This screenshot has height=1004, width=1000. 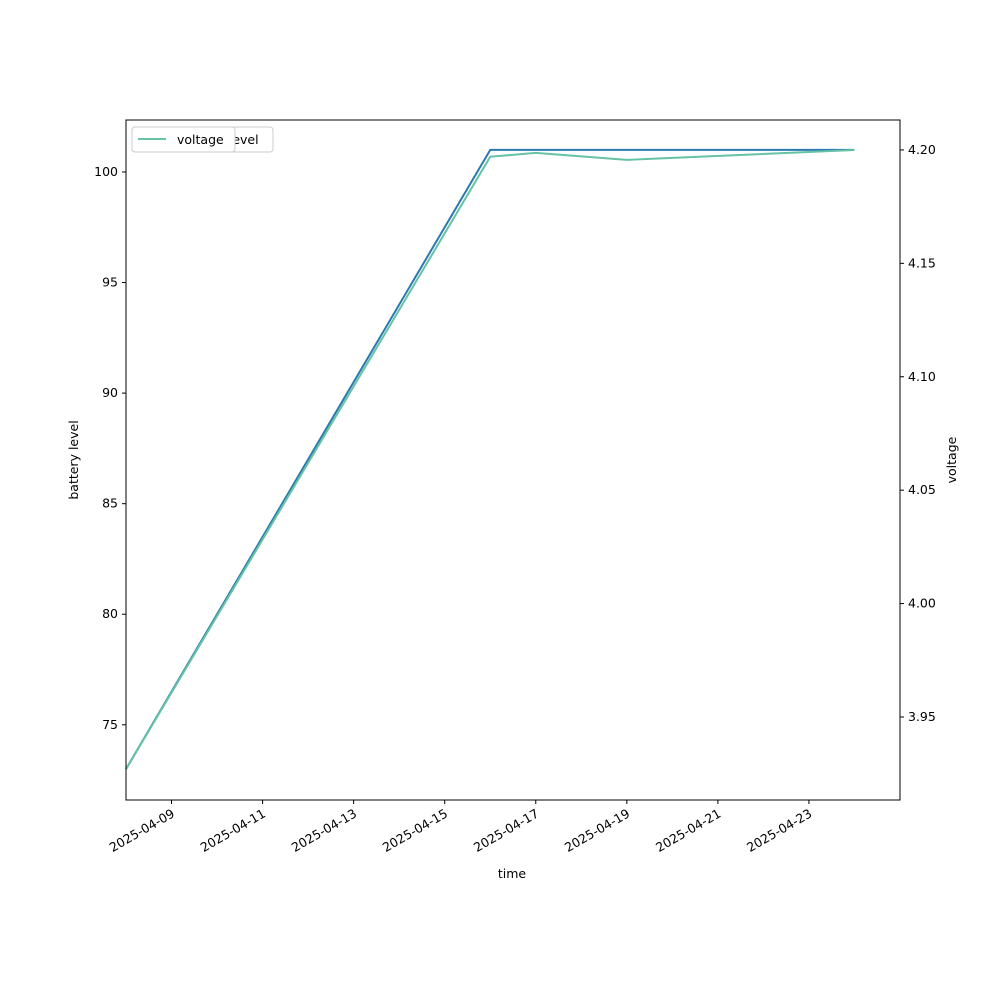 I want to click on legend-label: voltage, so click(x=200, y=139).